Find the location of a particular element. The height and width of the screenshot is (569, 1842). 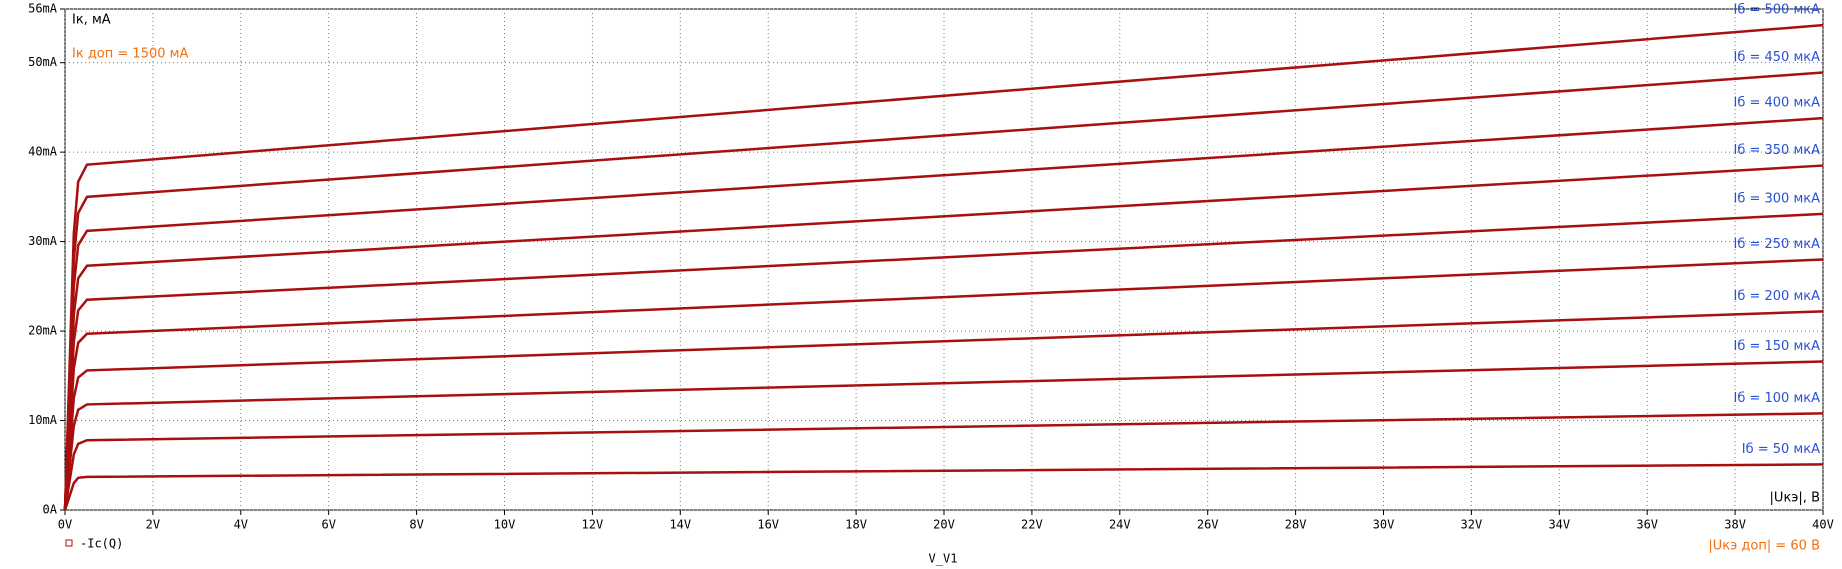

annotation: |Uкэ доп| = 60 В is located at coordinates (1764, 546).